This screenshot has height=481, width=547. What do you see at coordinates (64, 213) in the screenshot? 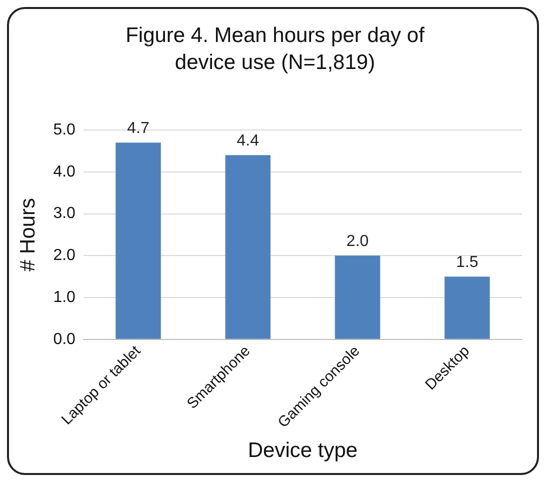
I see `y-tick-label: 3.0` at bounding box center [64, 213].